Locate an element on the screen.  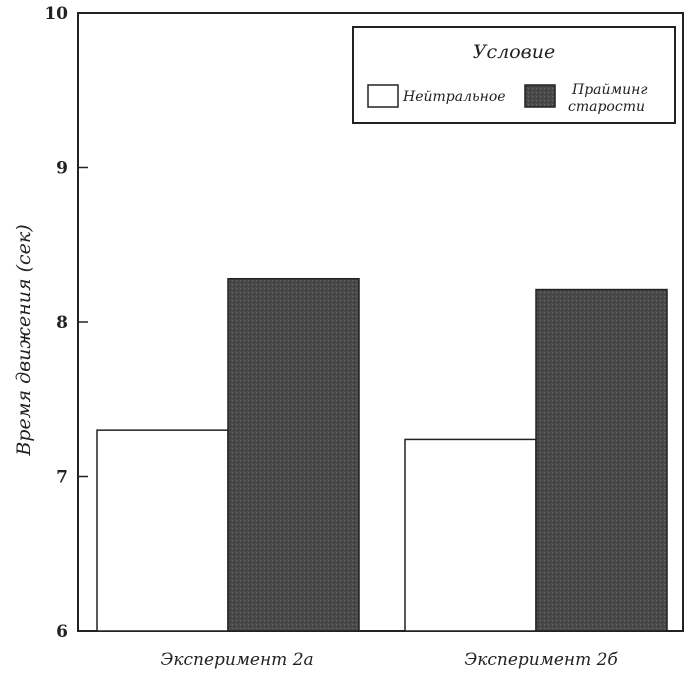
y-axis-label: Время движения (сек) is located at coordinates (24, 340).